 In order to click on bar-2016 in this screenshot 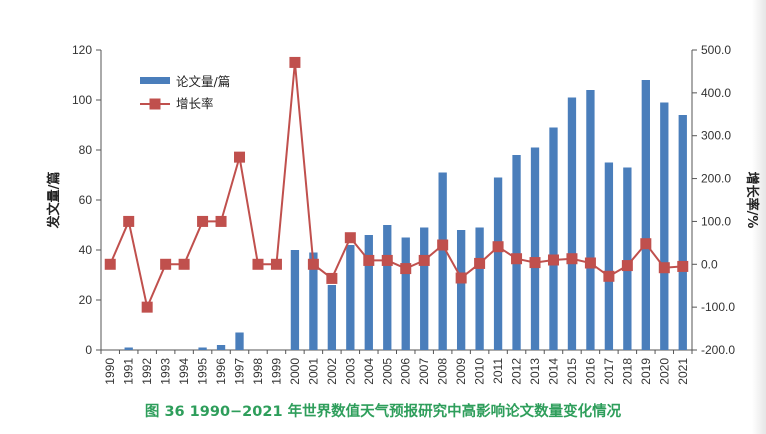, I will do `click(590, 220)`.